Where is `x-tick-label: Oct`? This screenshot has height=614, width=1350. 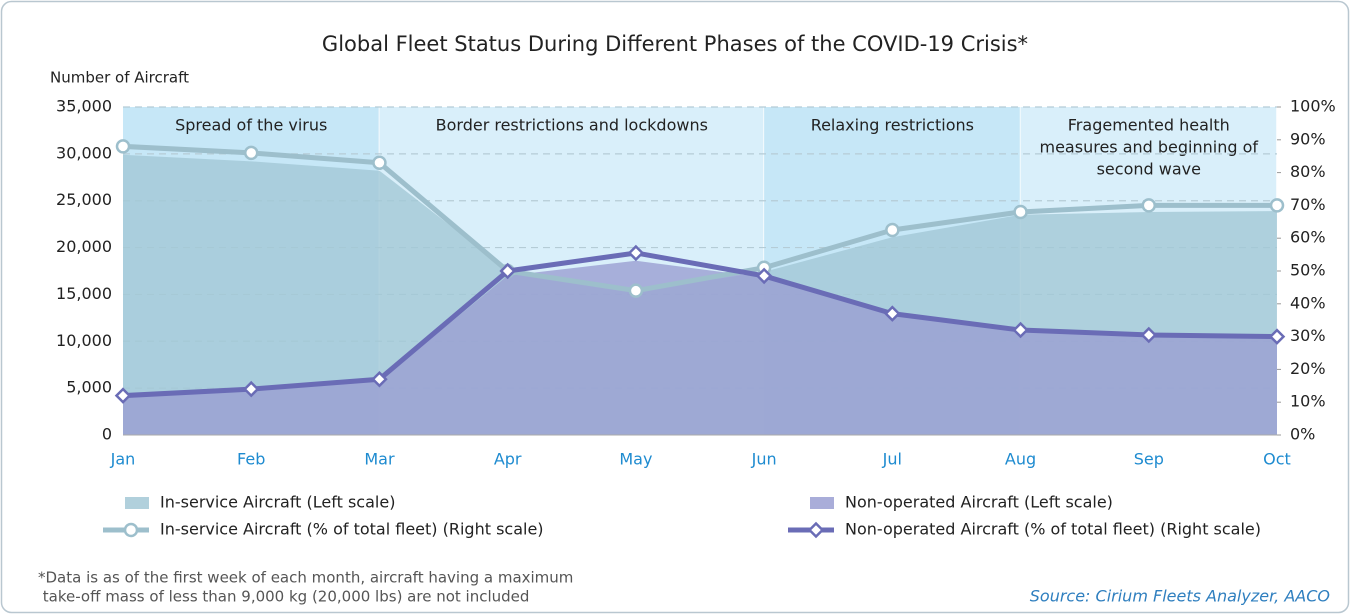
x-tick-label: Oct is located at coordinates (1277, 459).